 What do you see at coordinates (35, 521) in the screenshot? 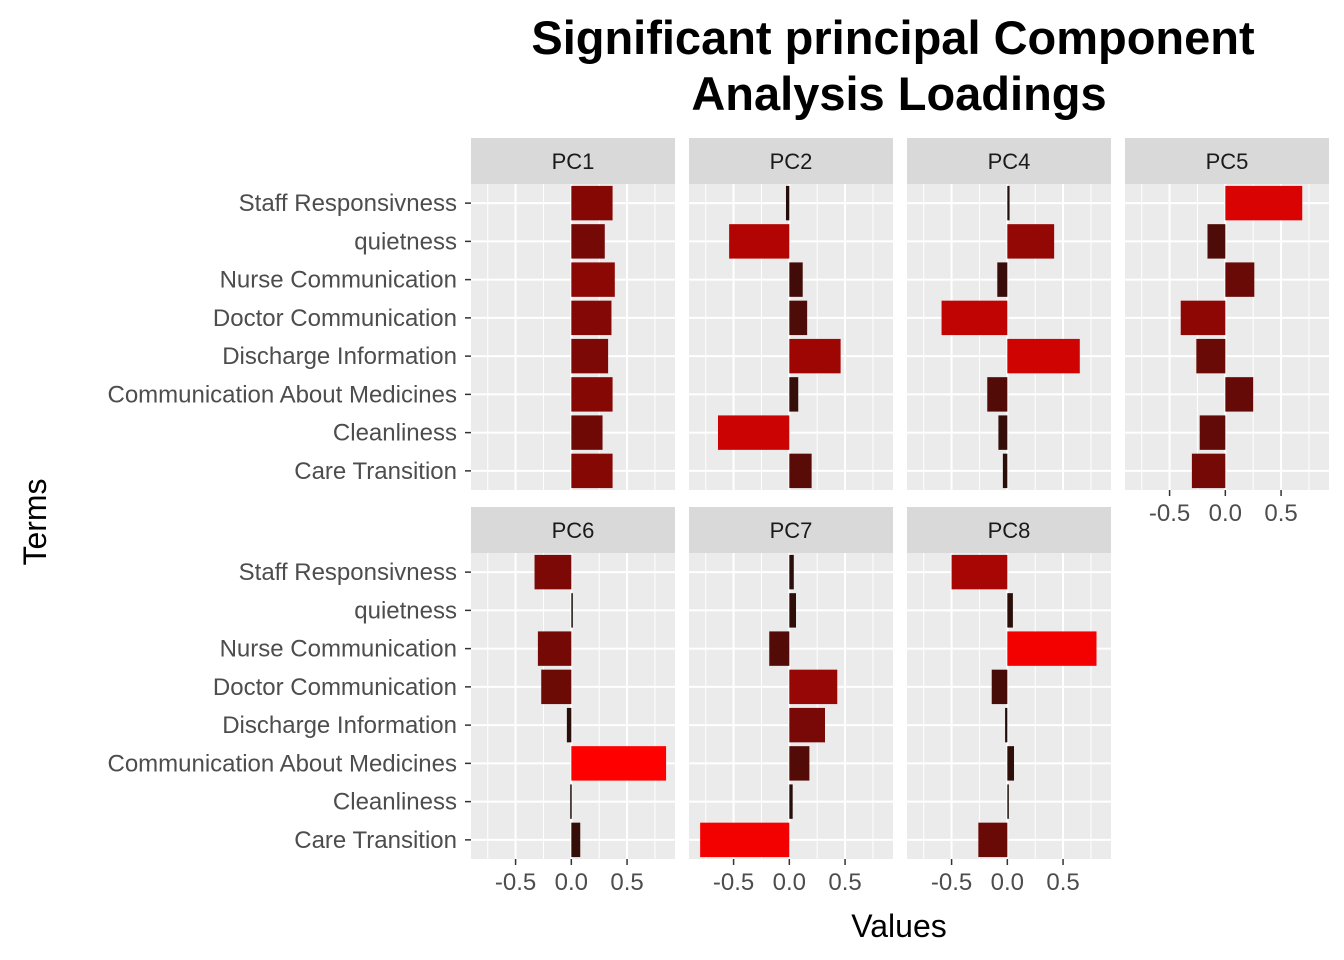
I see `y-axis-title: Terms` at bounding box center [35, 521].